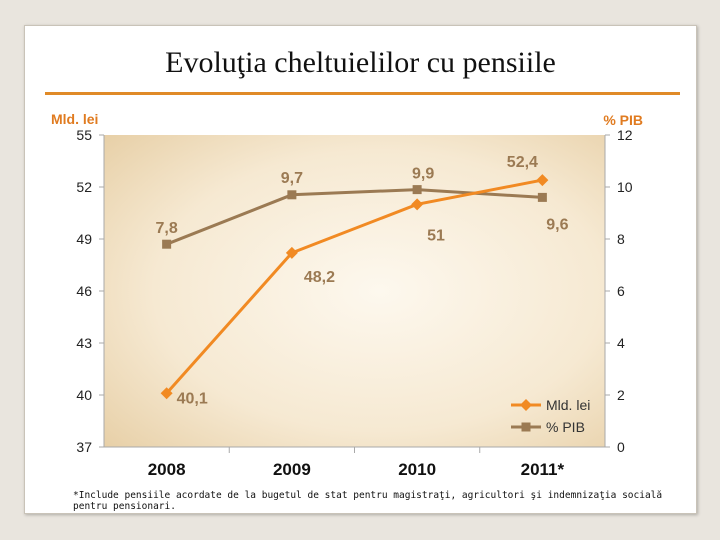 This screenshot has width=720, height=540. What do you see at coordinates (621, 291) in the screenshot?
I see `y-right-tick-label: 6` at bounding box center [621, 291].